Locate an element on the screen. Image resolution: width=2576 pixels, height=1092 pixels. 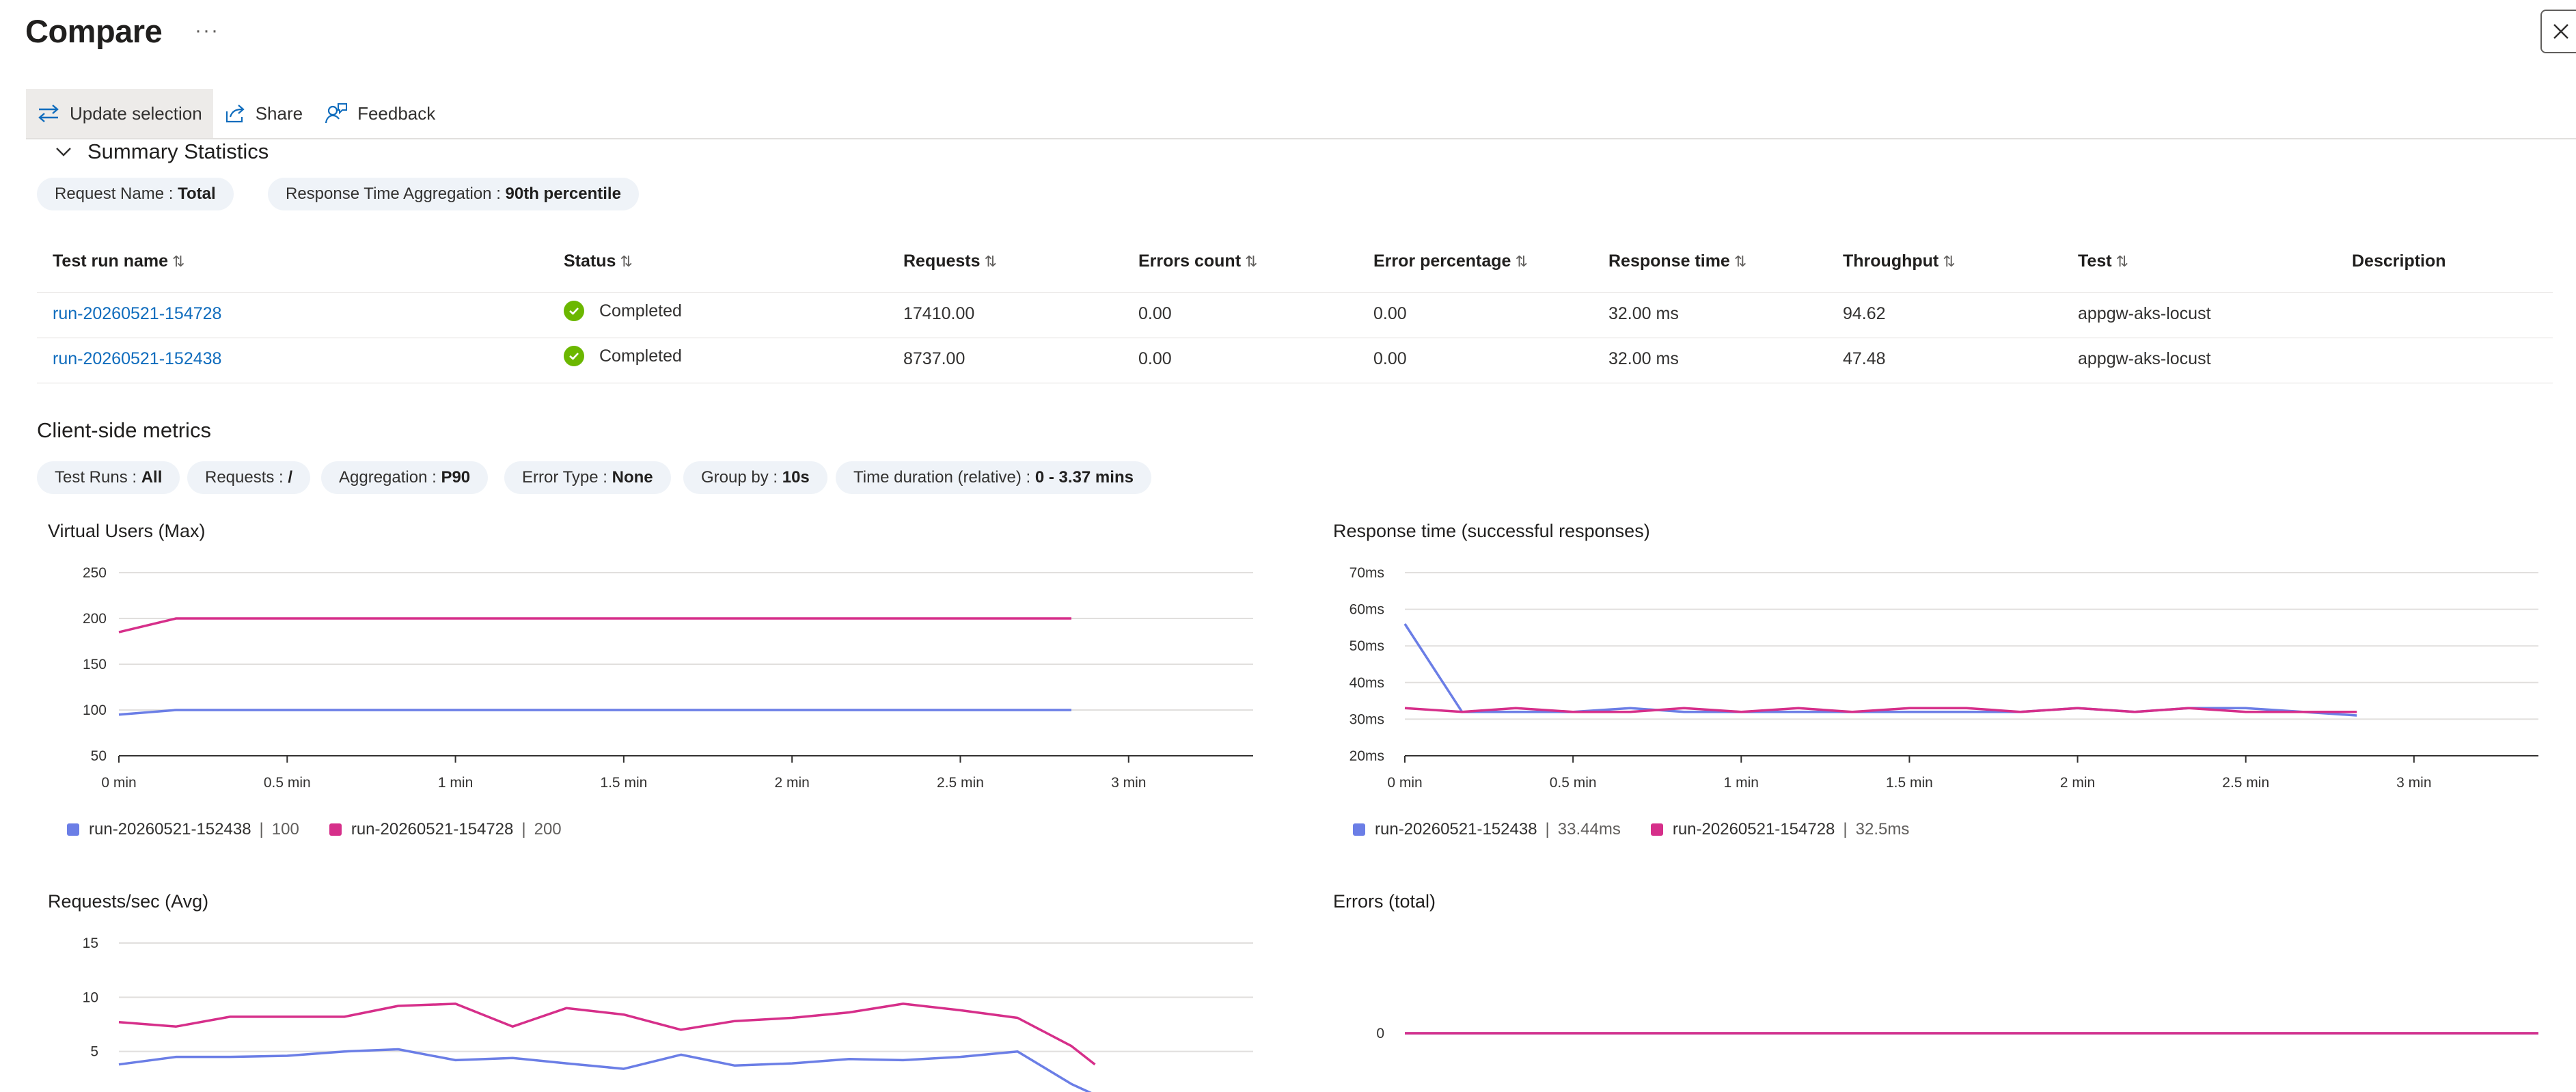
summary-statistics-title: Summary Statistics is located at coordinates (178, 151).